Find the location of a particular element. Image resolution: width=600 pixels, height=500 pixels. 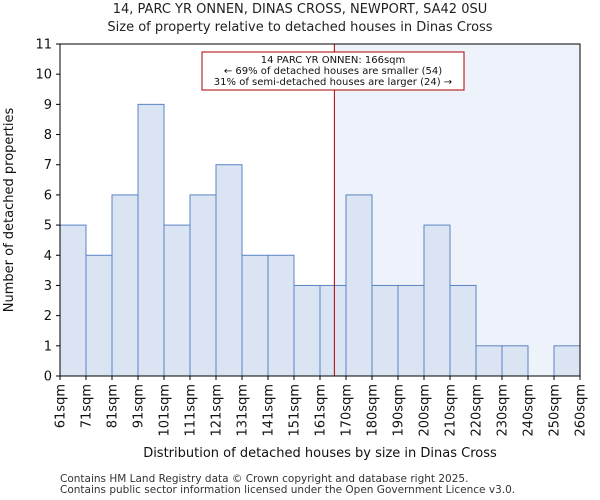

y-tick-label: 6 is located at coordinates (48, 195).